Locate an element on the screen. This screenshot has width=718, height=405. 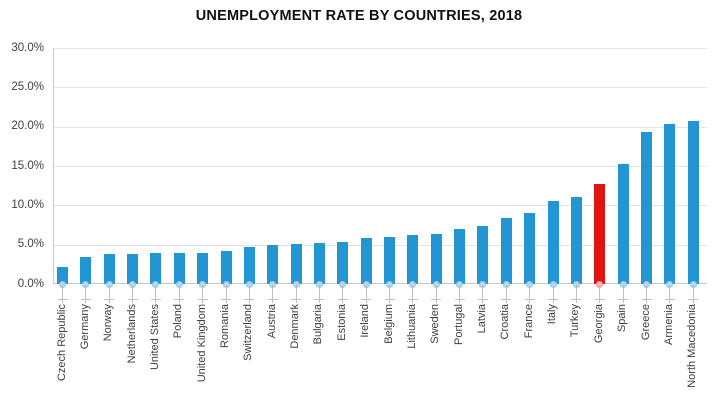
x-axis-label: Armenia is located at coordinates (668, 324).